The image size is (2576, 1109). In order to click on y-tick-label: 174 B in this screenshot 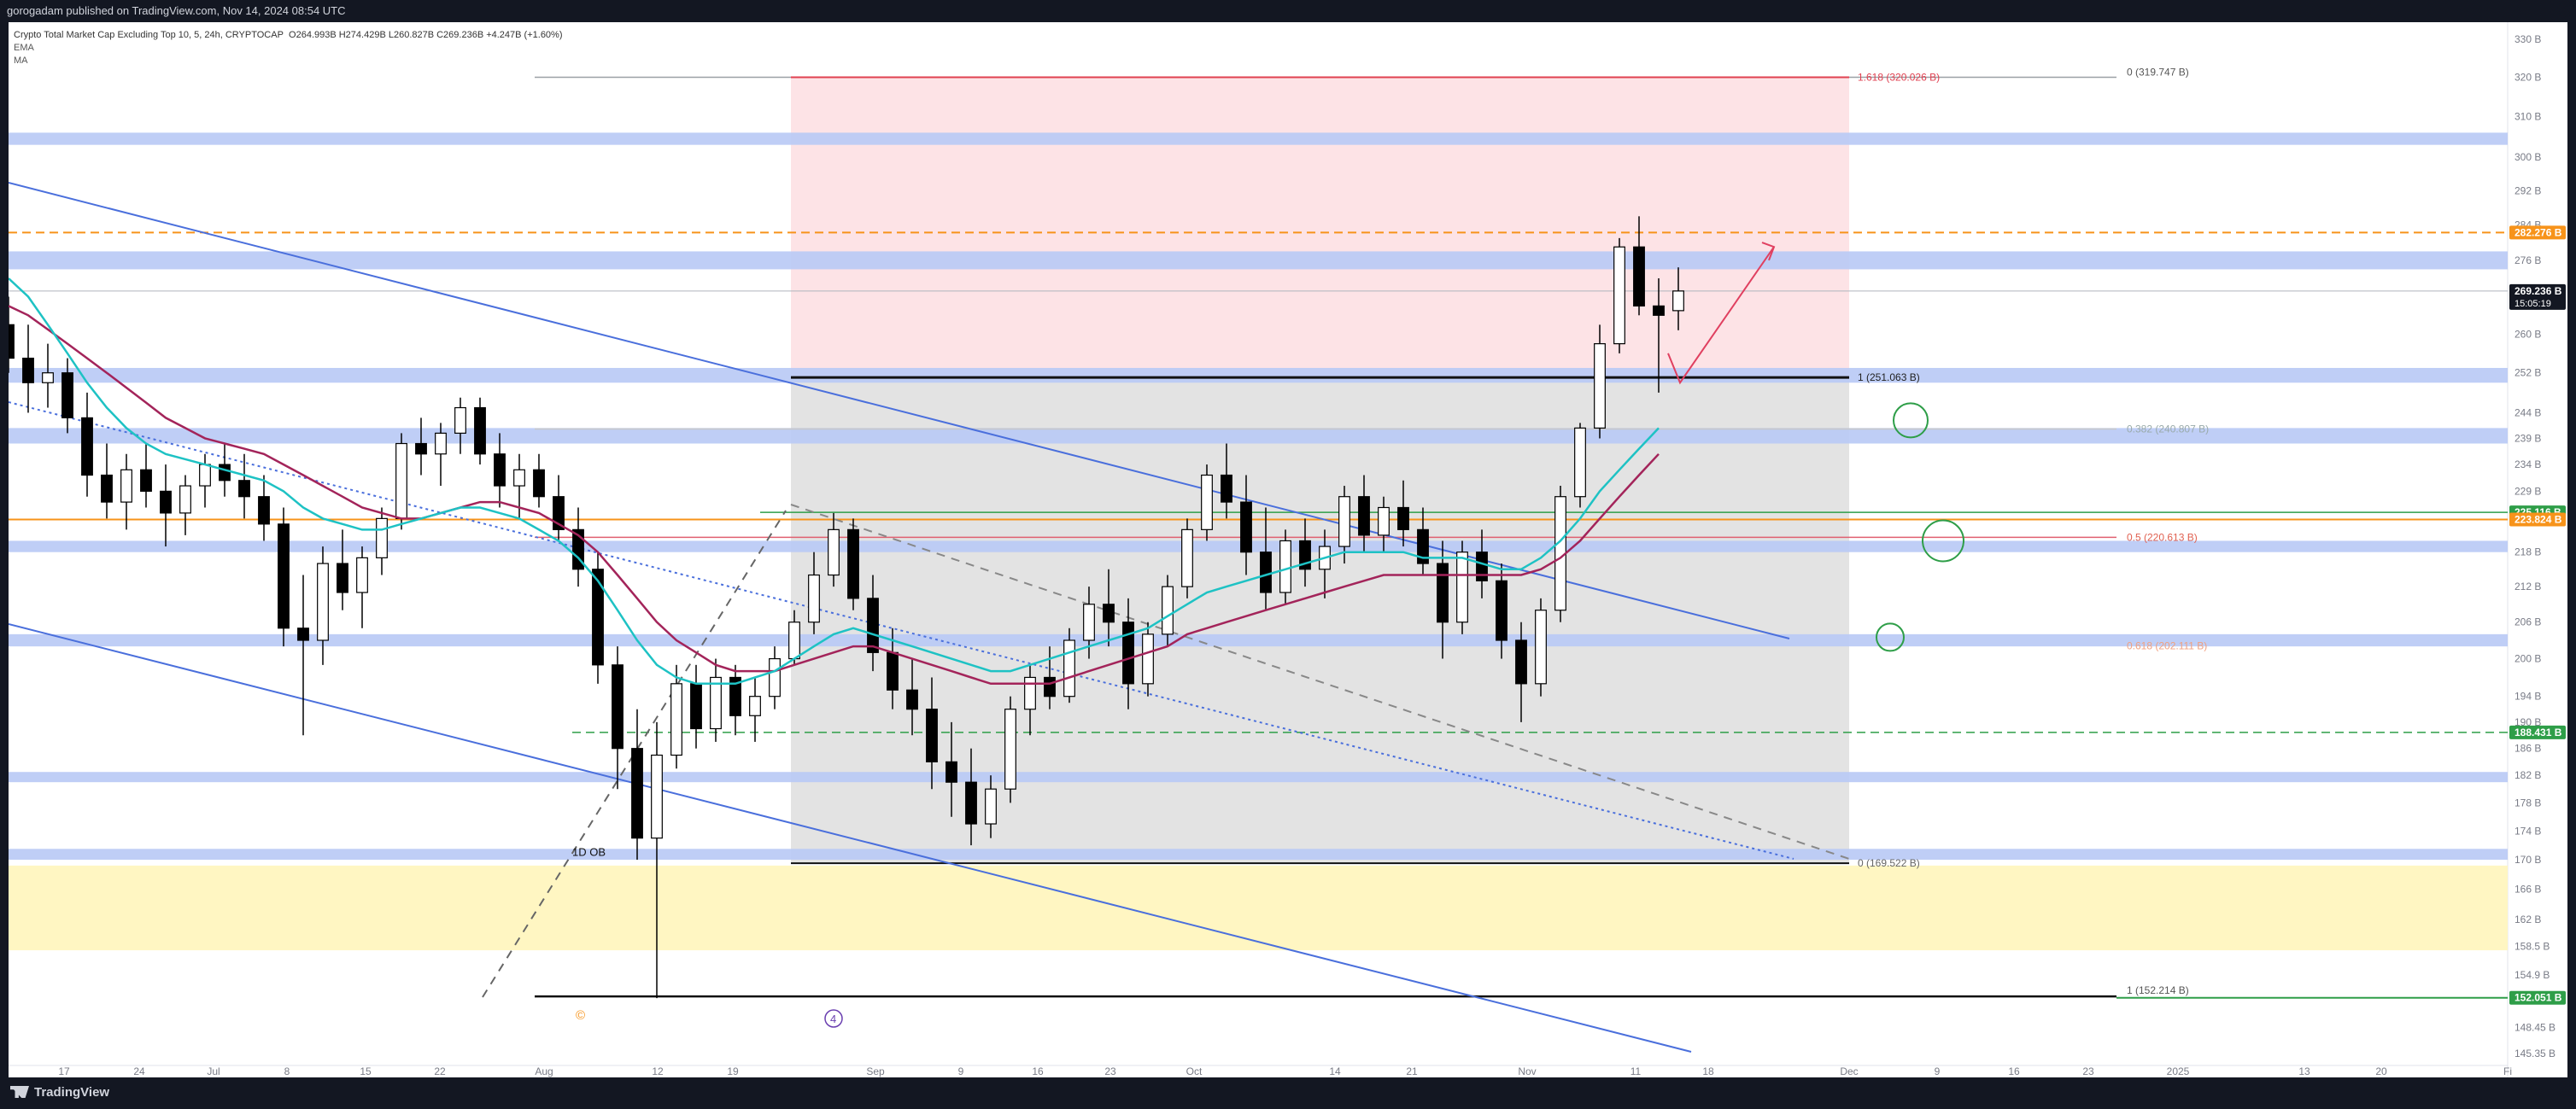, I will do `click(2528, 831)`.